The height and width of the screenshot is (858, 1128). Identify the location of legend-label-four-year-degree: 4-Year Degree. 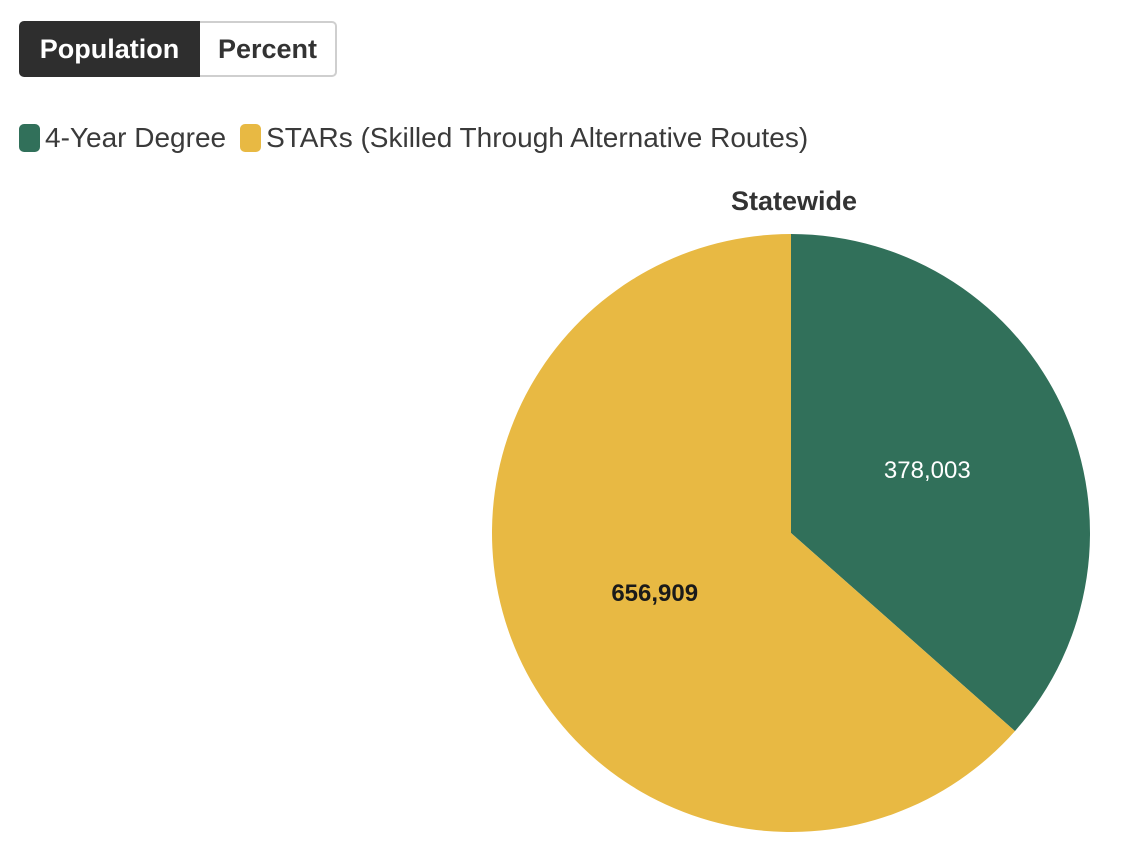
(136, 137).